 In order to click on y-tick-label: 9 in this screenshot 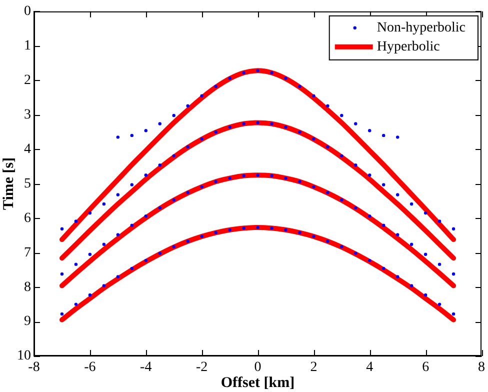, I will do `click(27, 322)`.